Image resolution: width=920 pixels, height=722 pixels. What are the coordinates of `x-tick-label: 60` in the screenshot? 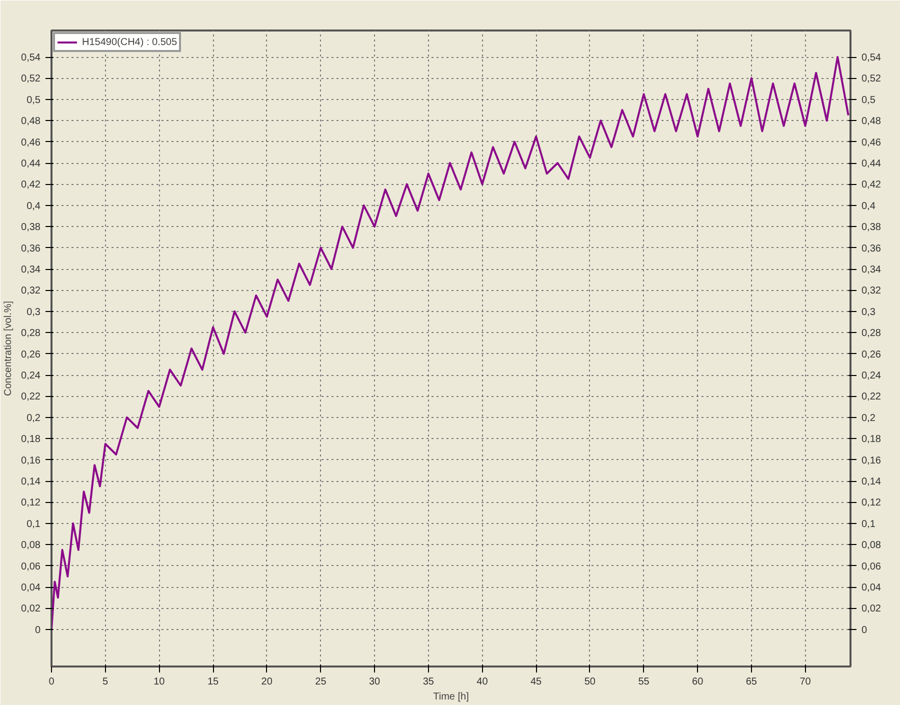 It's located at (698, 682).